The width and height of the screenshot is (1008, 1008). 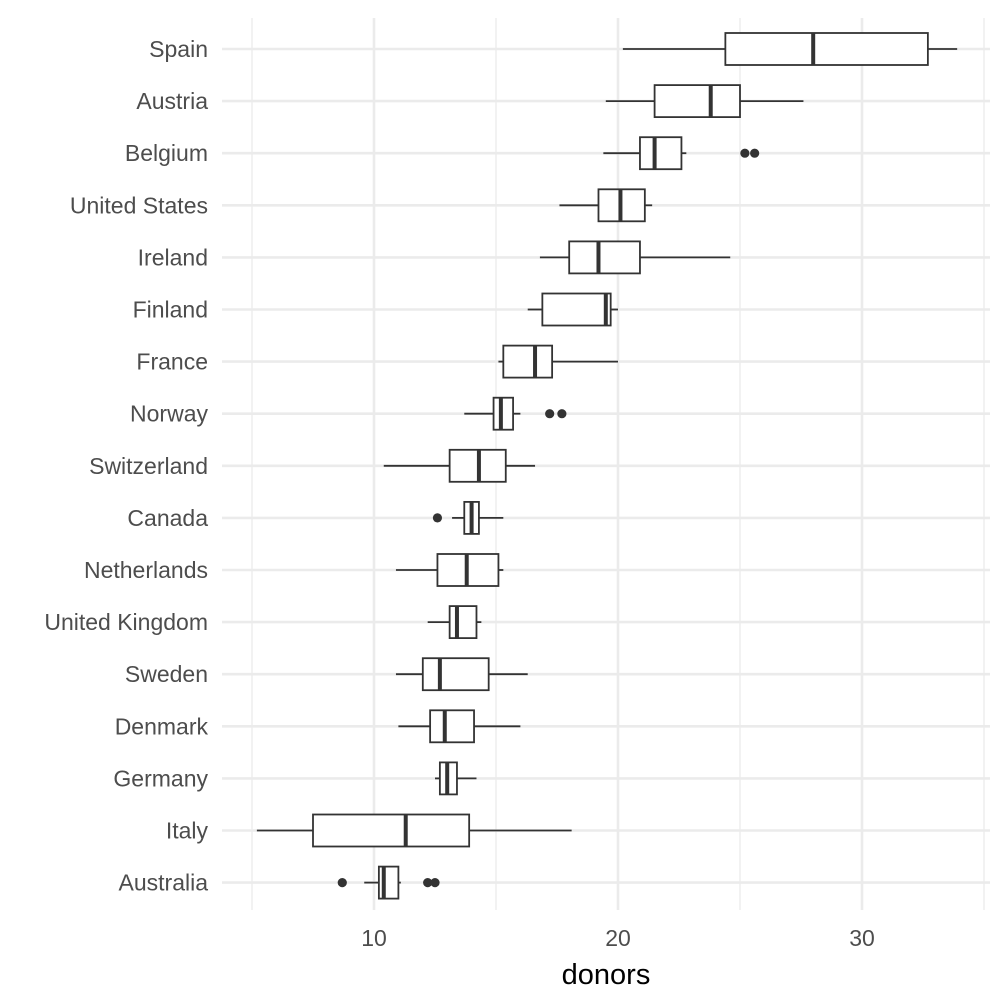 I want to click on y-tick-label: Australia, so click(x=164, y=883).